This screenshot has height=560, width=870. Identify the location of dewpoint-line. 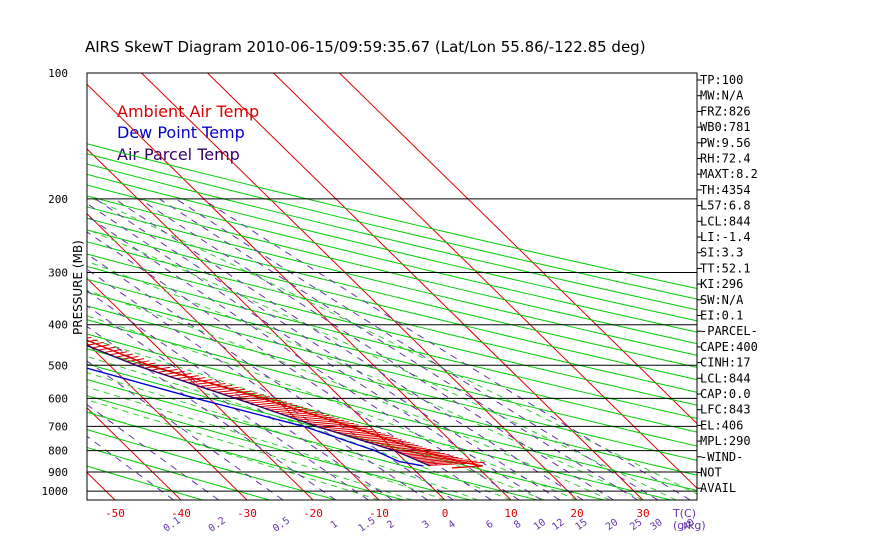
(255, 417).